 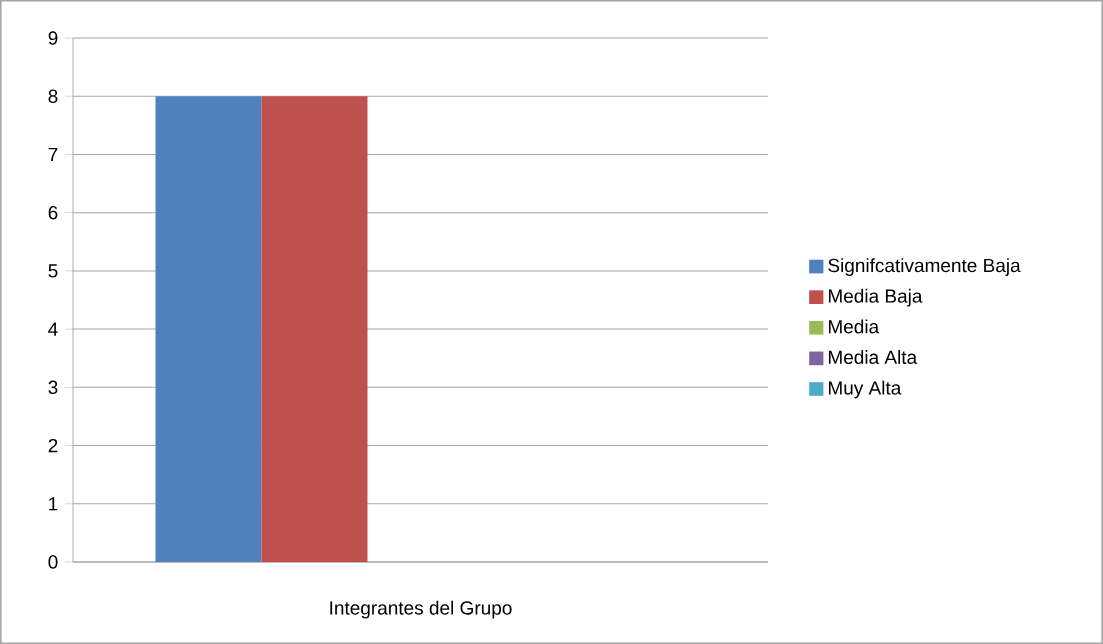 What do you see at coordinates (854, 326) in the screenshot?
I see `legend-label: Media` at bounding box center [854, 326].